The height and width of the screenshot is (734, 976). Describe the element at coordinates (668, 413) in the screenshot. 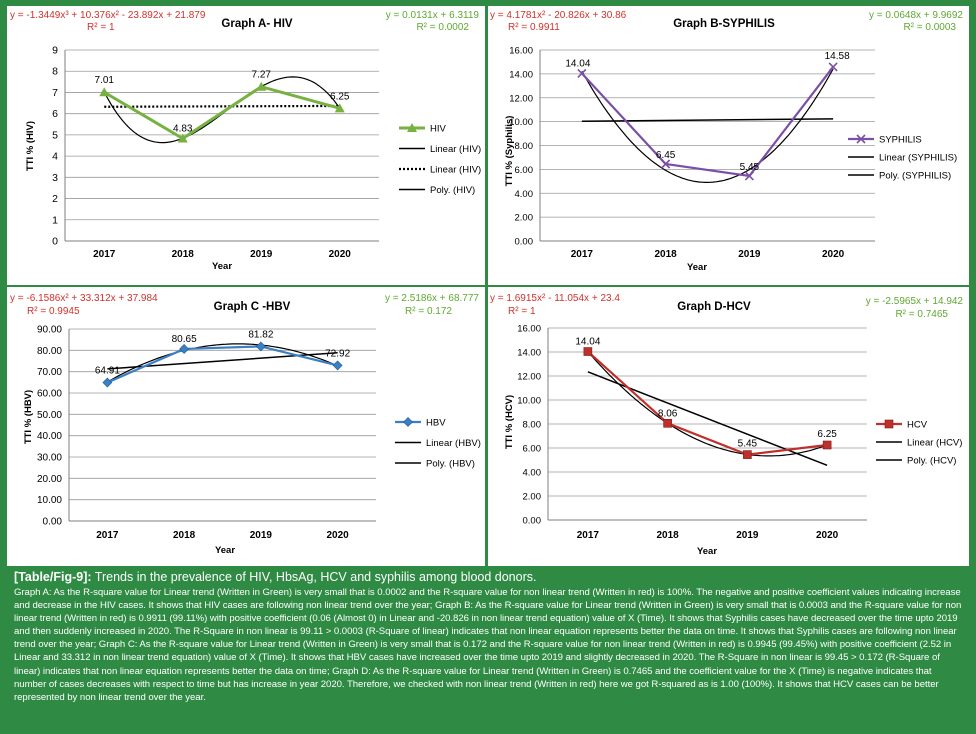

I see `data-label: 8.06` at that location.